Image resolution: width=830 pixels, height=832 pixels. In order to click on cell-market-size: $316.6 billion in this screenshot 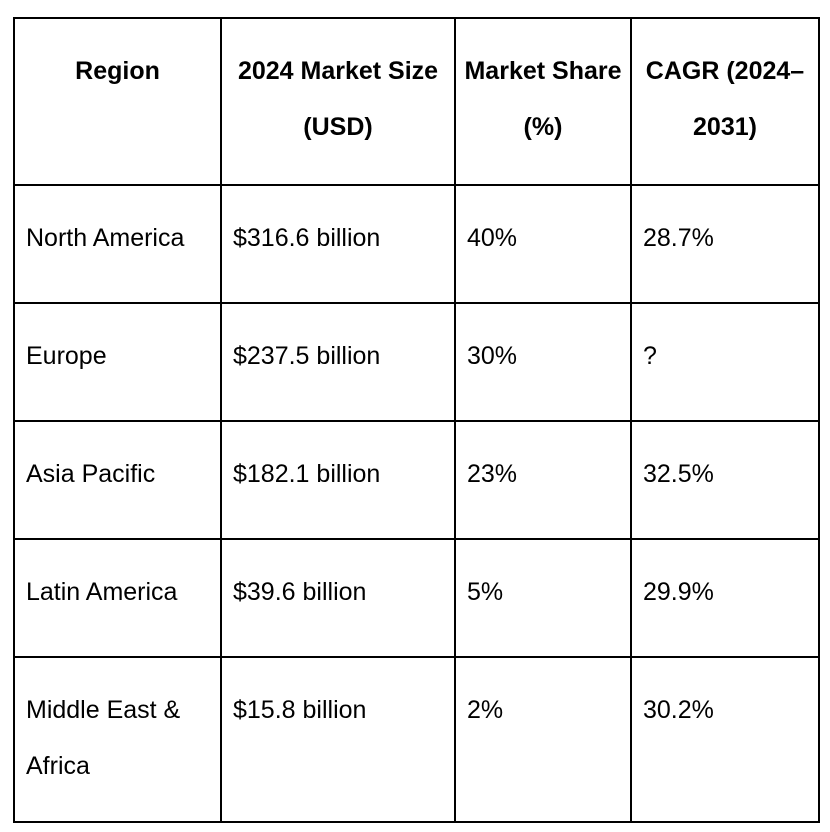, I will do `click(338, 244)`.